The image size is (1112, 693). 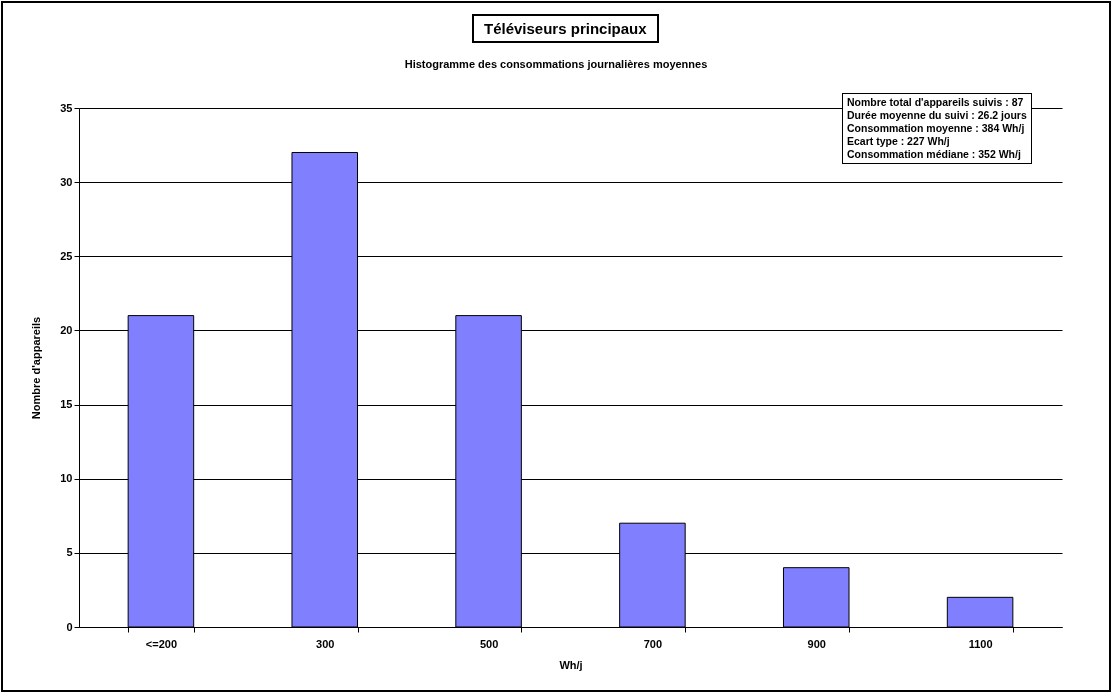 What do you see at coordinates (980, 643) in the screenshot?
I see `x-tick-label: 1100` at bounding box center [980, 643].